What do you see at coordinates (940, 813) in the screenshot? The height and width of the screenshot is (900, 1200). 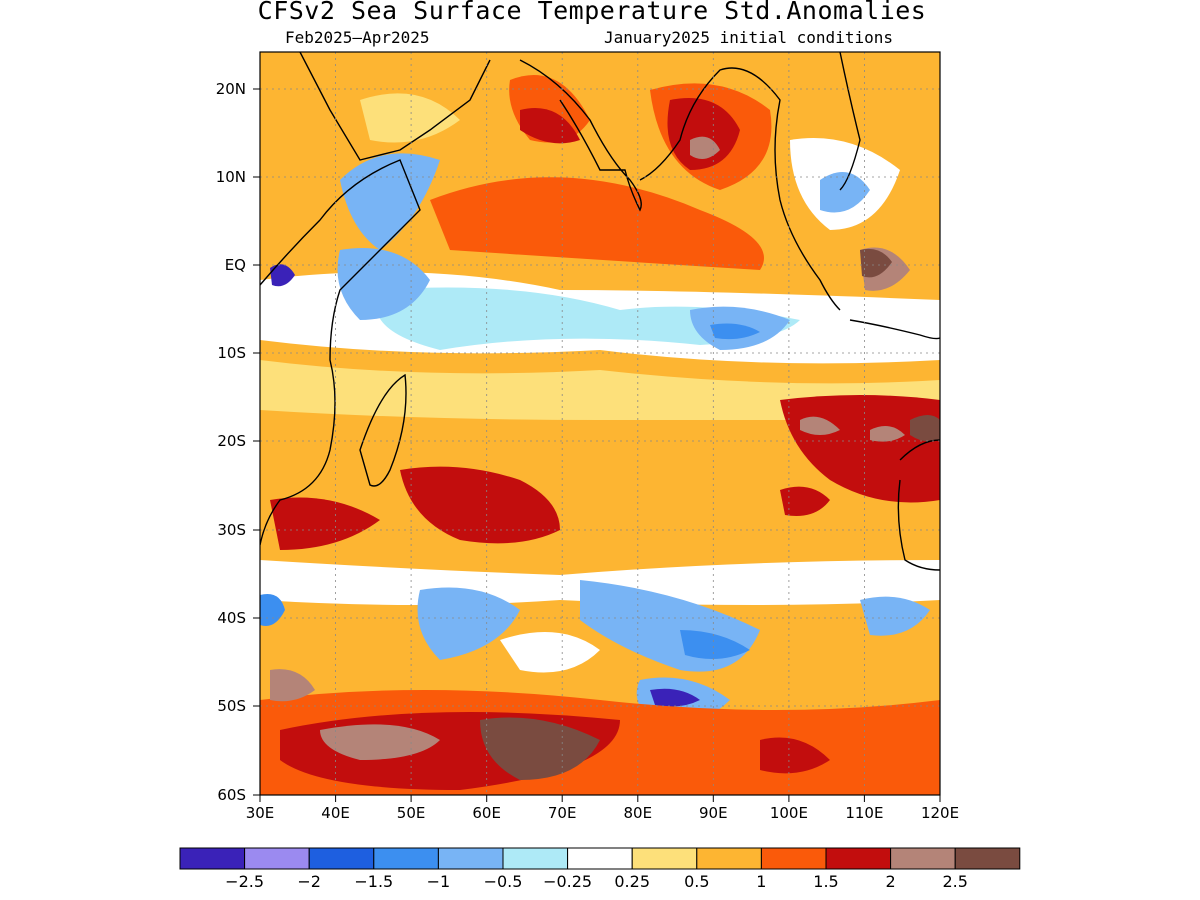 I see `lon-label-120e: 120E` at bounding box center [940, 813].